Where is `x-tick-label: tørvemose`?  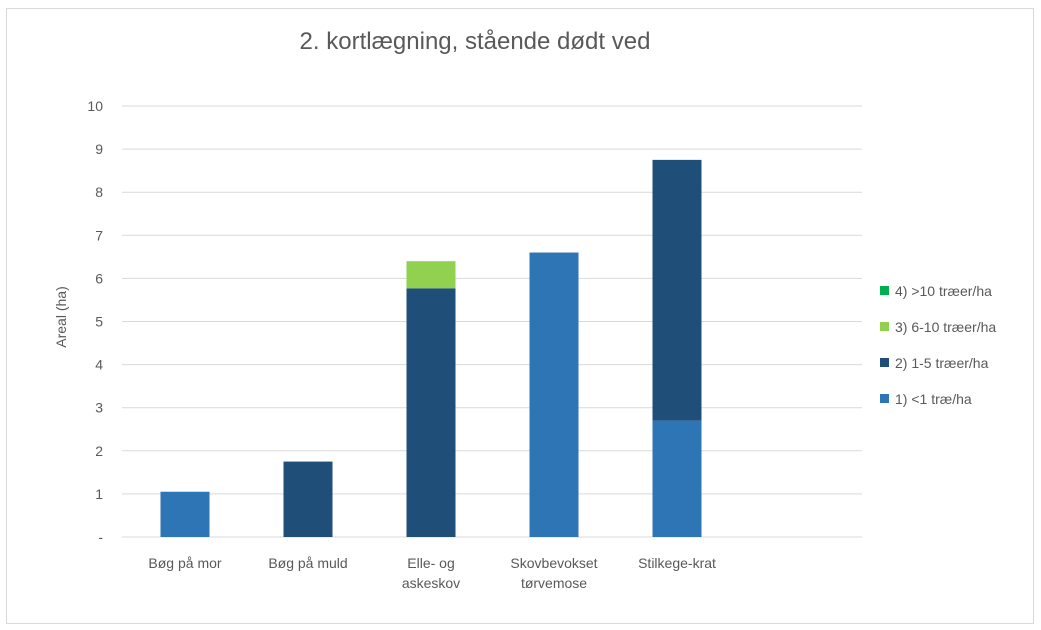 x-tick-label: tørvemose is located at coordinates (554, 583).